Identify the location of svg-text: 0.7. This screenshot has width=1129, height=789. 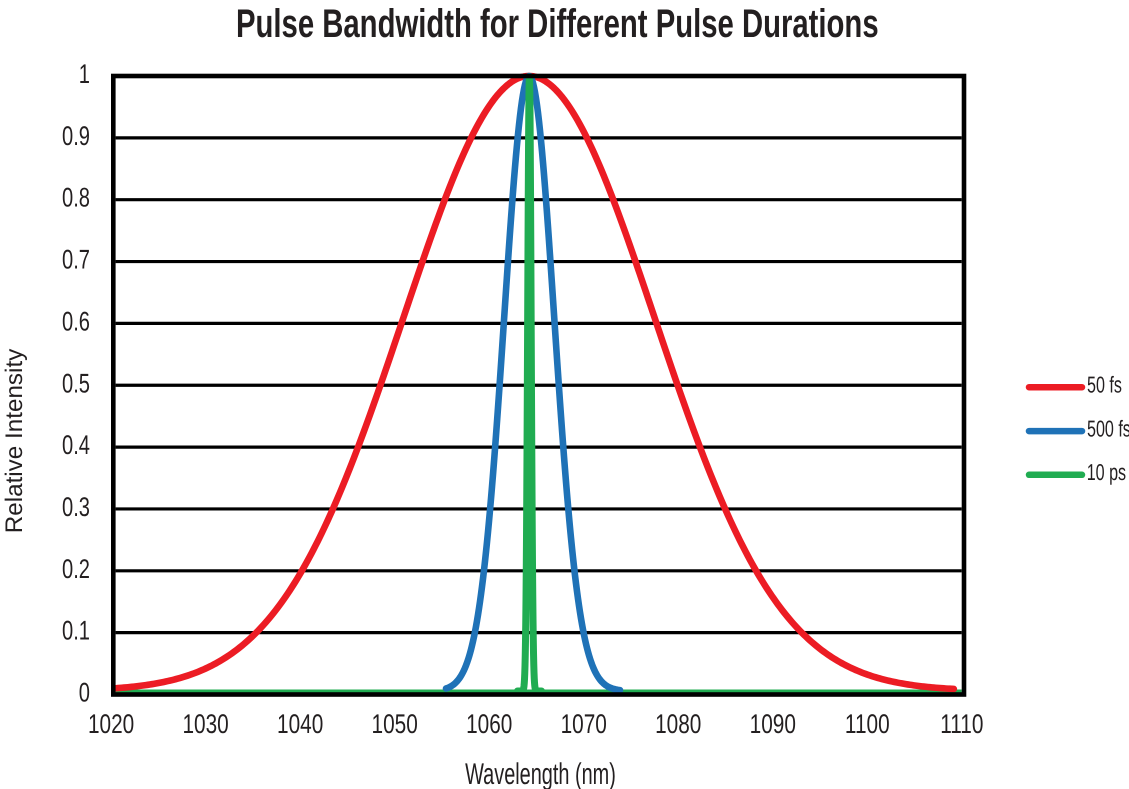
(76, 260).